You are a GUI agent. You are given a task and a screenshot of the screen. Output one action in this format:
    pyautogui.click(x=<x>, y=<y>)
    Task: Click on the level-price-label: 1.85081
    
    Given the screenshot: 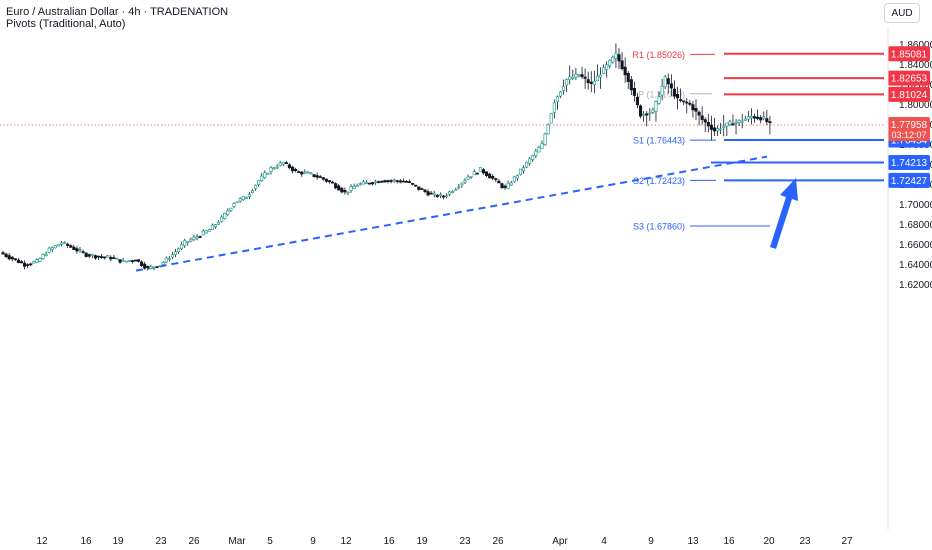 What is the action you would take?
    pyautogui.click(x=909, y=54)
    